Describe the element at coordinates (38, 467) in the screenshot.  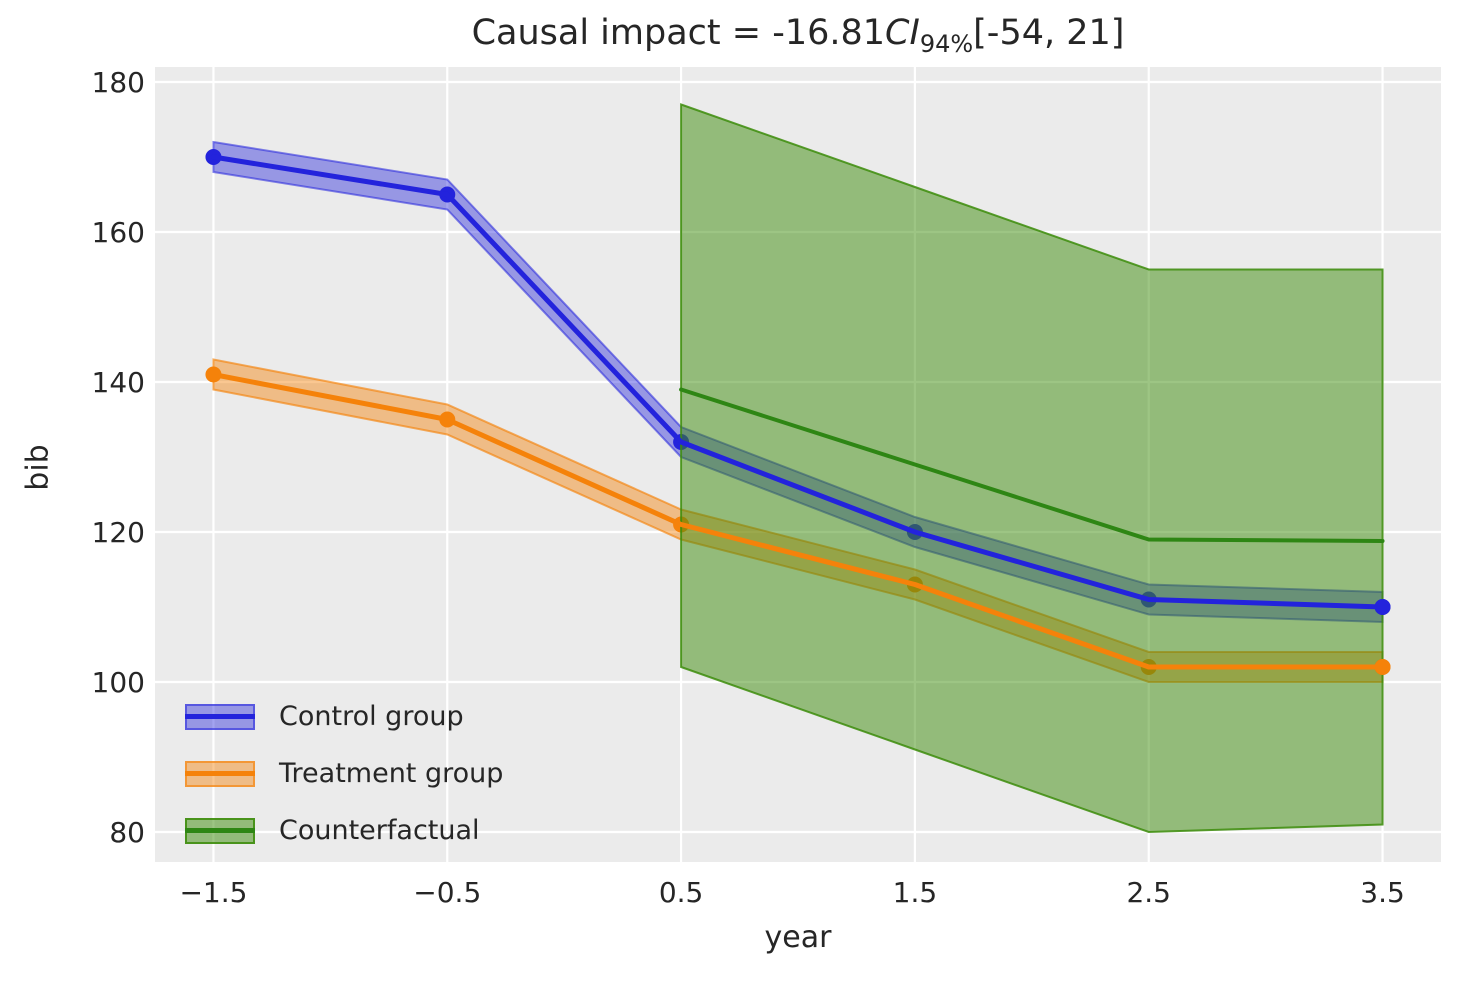
I see `y-axis-label: bib` at that location.